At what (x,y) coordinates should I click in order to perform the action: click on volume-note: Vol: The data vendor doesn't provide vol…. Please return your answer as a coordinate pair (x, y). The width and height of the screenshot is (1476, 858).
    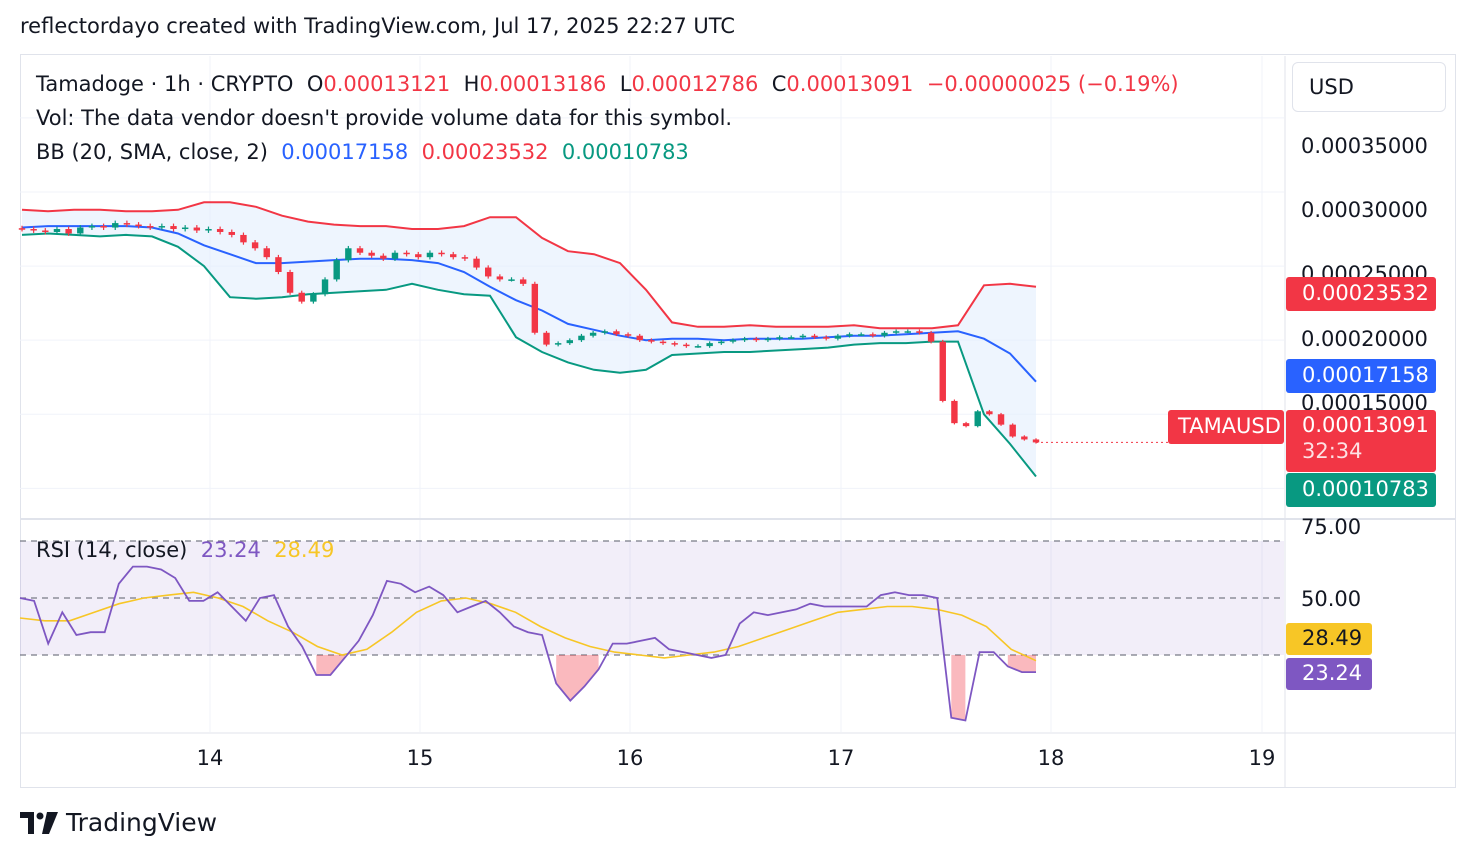
    Looking at the image, I should click on (384, 118).